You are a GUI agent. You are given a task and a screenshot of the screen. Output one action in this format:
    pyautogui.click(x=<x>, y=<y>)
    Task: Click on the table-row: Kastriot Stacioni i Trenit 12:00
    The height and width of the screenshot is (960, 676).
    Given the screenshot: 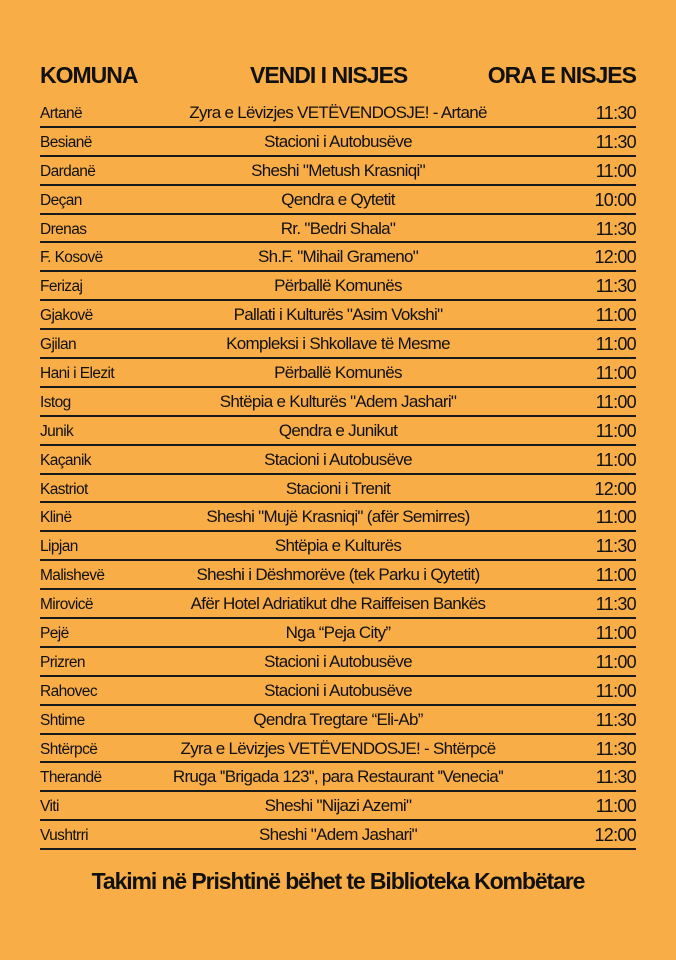 What is the action you would take?
    pyautogui.click(x=338, y=489)
    